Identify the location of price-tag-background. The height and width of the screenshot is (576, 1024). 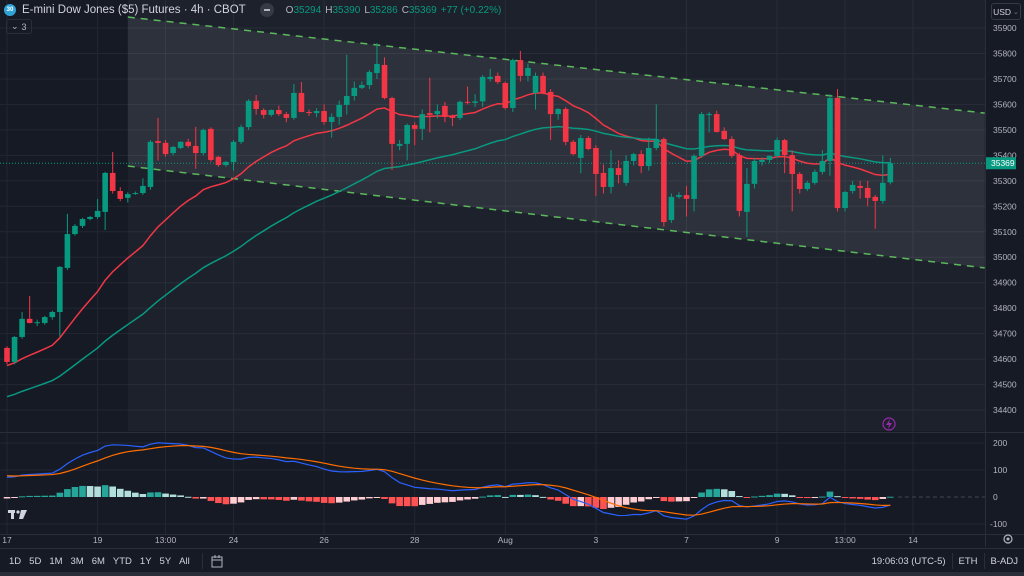
(1001, 163).